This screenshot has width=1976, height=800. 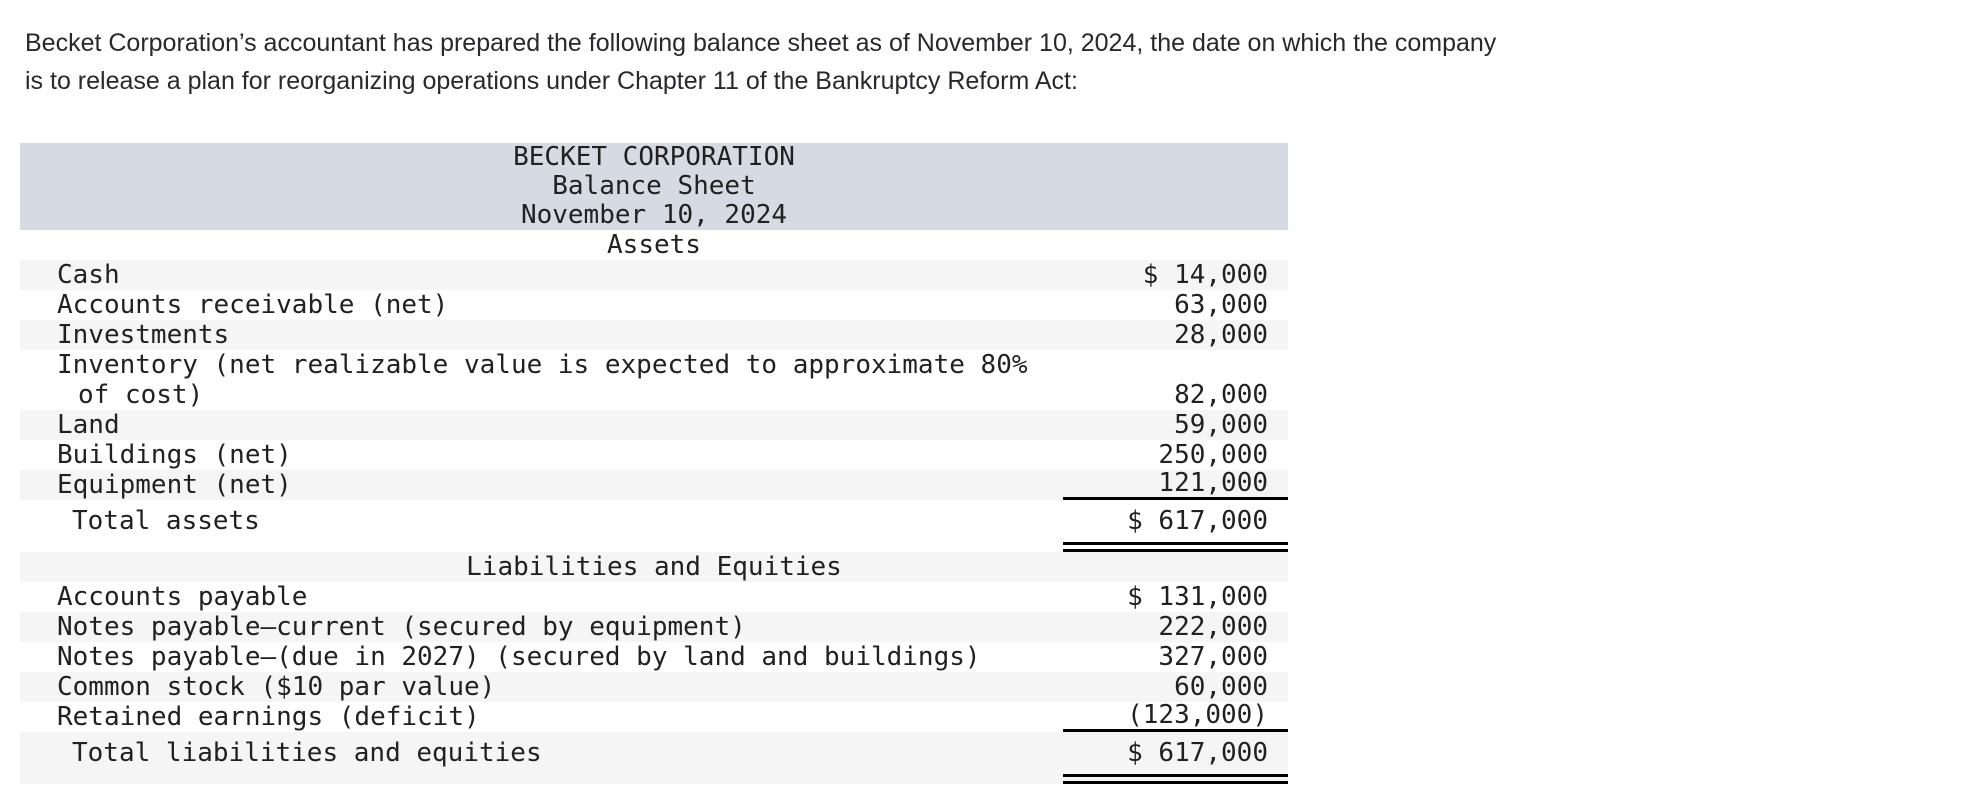 What do you see at coordinates (1175, 717) in the screenshot?
I see `amount-retained-earnings: (123,000)` at bounding box center [1175, 717].